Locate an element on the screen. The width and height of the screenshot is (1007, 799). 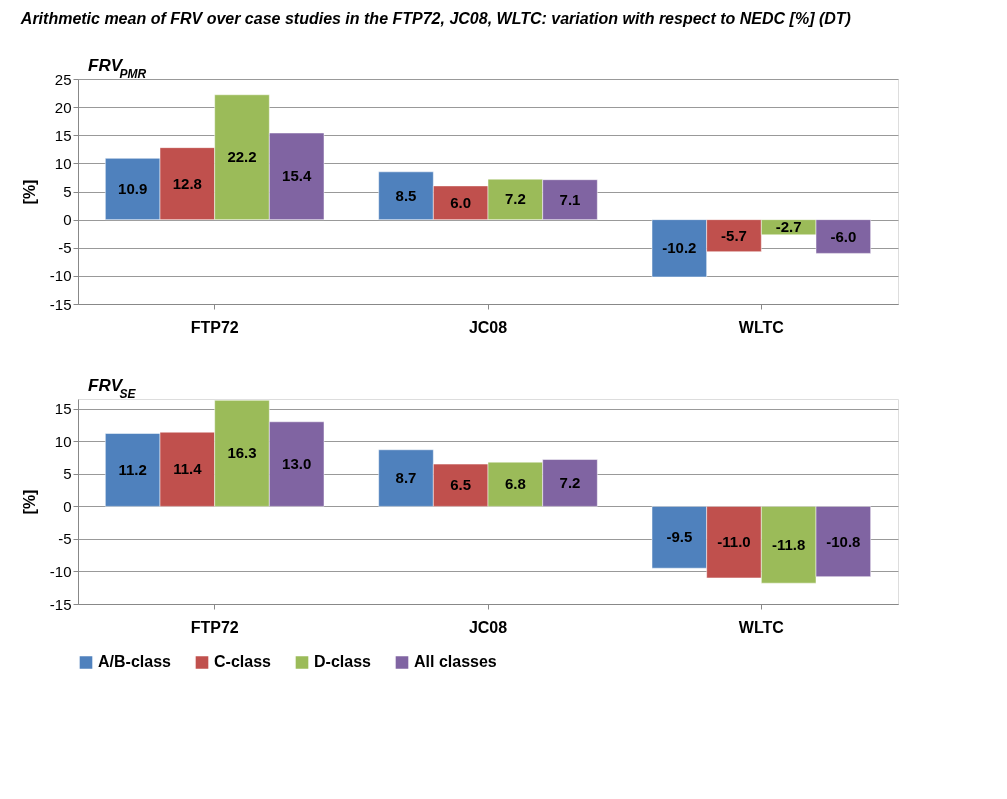
data-label: 16.3 is located at coordinates (242, 453).